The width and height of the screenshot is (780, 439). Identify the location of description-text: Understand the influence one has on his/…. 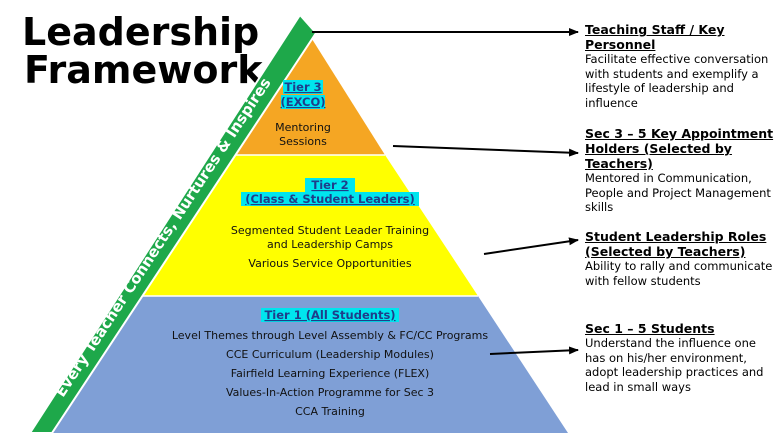
(674, 365).